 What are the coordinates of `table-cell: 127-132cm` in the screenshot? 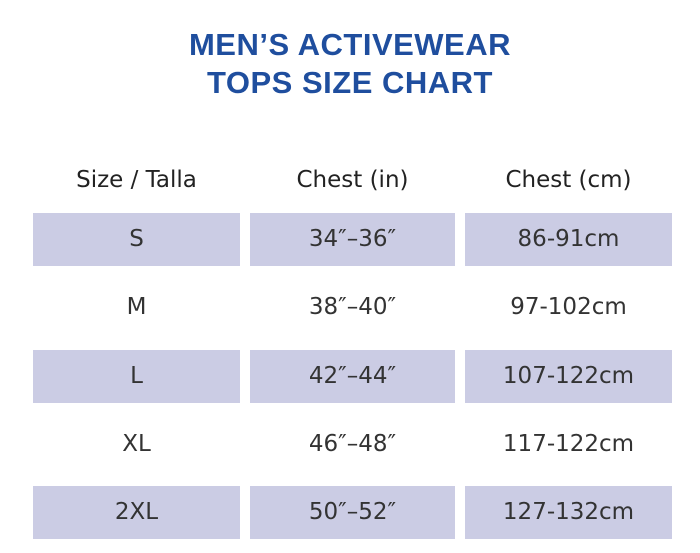 It's located at (568, 513).